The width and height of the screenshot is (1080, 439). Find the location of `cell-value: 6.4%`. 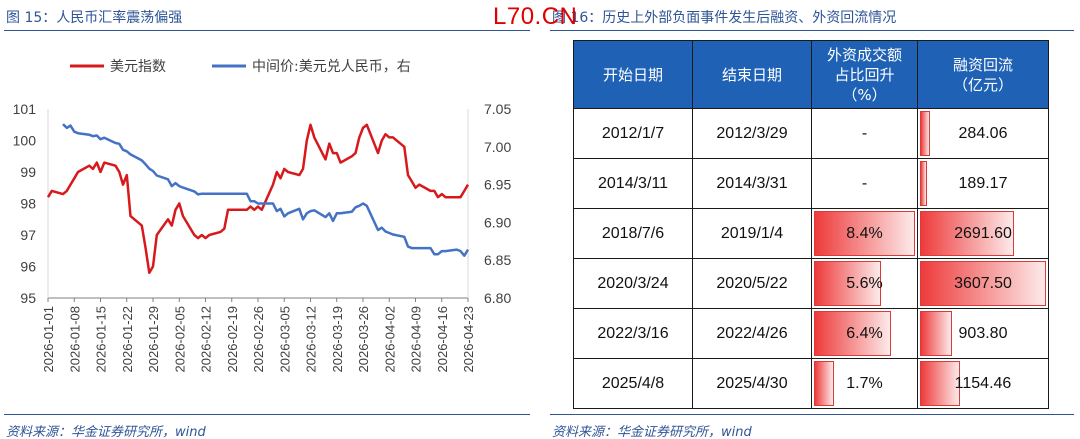

cell-value: 6.4% is located at coordinates (864, 333).